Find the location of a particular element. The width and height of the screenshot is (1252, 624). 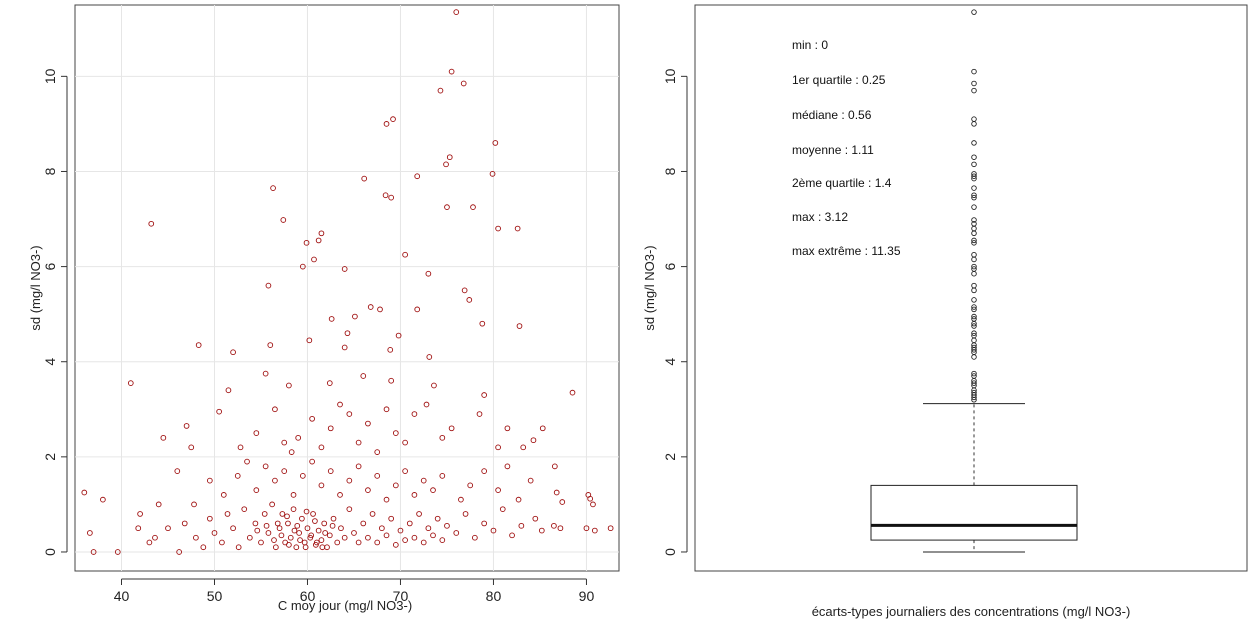

scatter-x-tick-label: 60 is located at coordinates (308, 596).